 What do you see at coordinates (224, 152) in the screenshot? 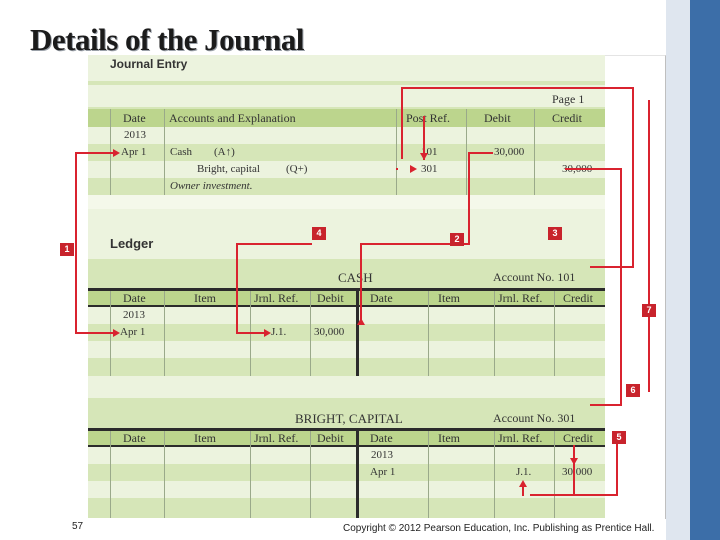
I see `journal-row-1-tag: (A↑)` at bounding box center [224, 152].